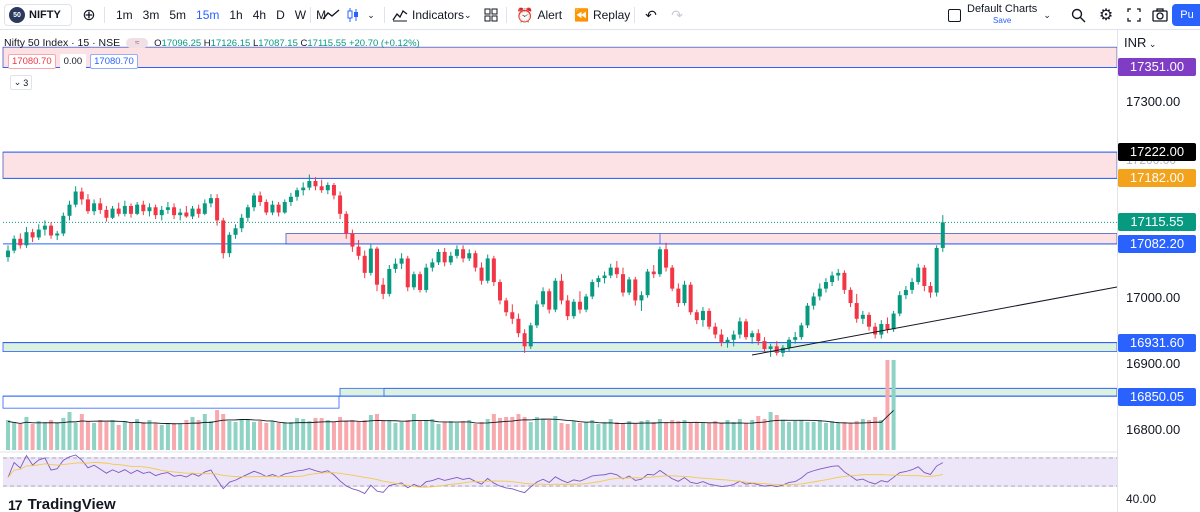 The height and width of the screenshot is (512, 1200). I want to click on timeframe-W: W, so click(300, 15).